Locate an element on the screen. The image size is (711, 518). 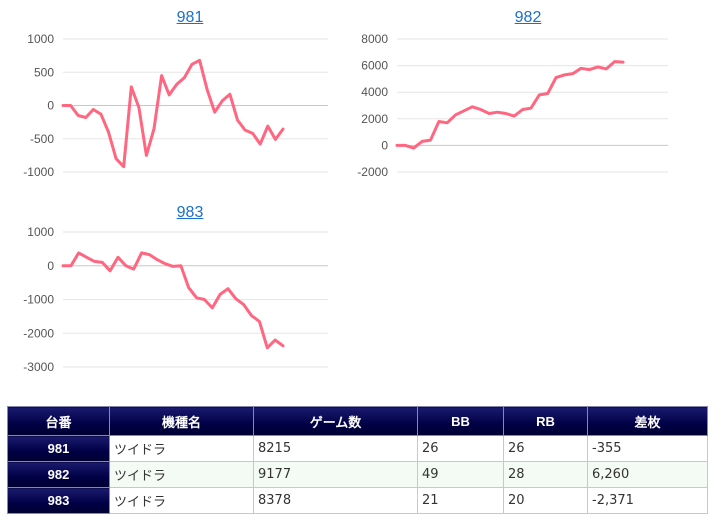
machine-number-cell: 982 is located at coordinates (58, 474).